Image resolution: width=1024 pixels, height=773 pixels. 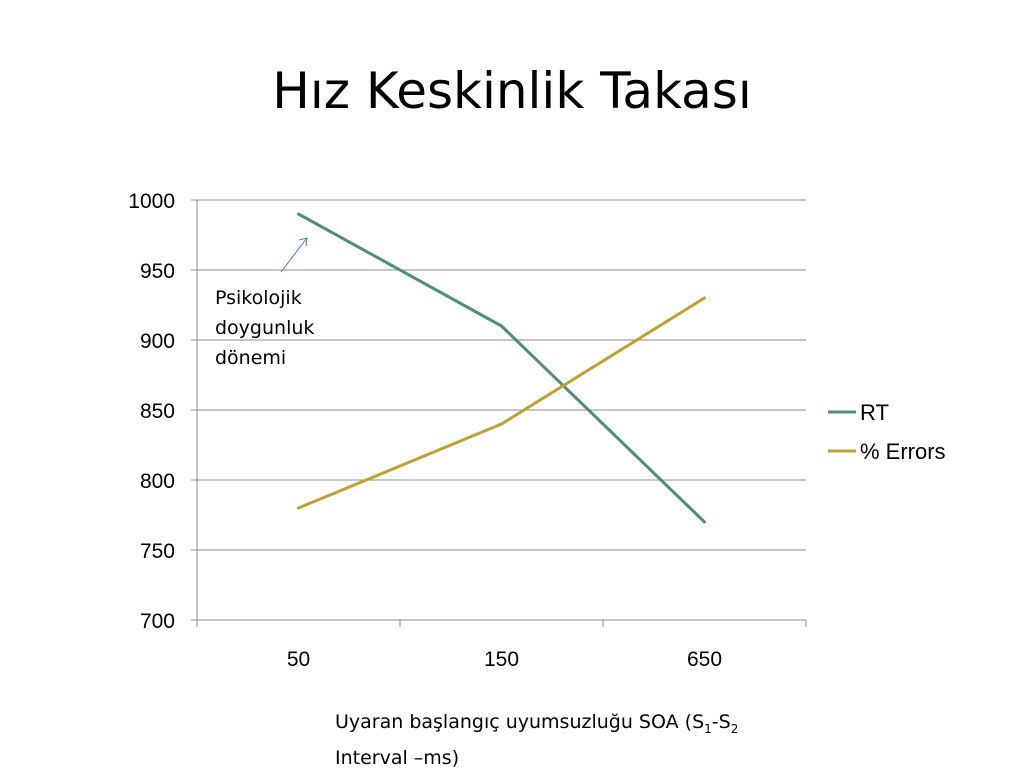 I want to click on y-tick-label: 800, so click(x=157, y=481).